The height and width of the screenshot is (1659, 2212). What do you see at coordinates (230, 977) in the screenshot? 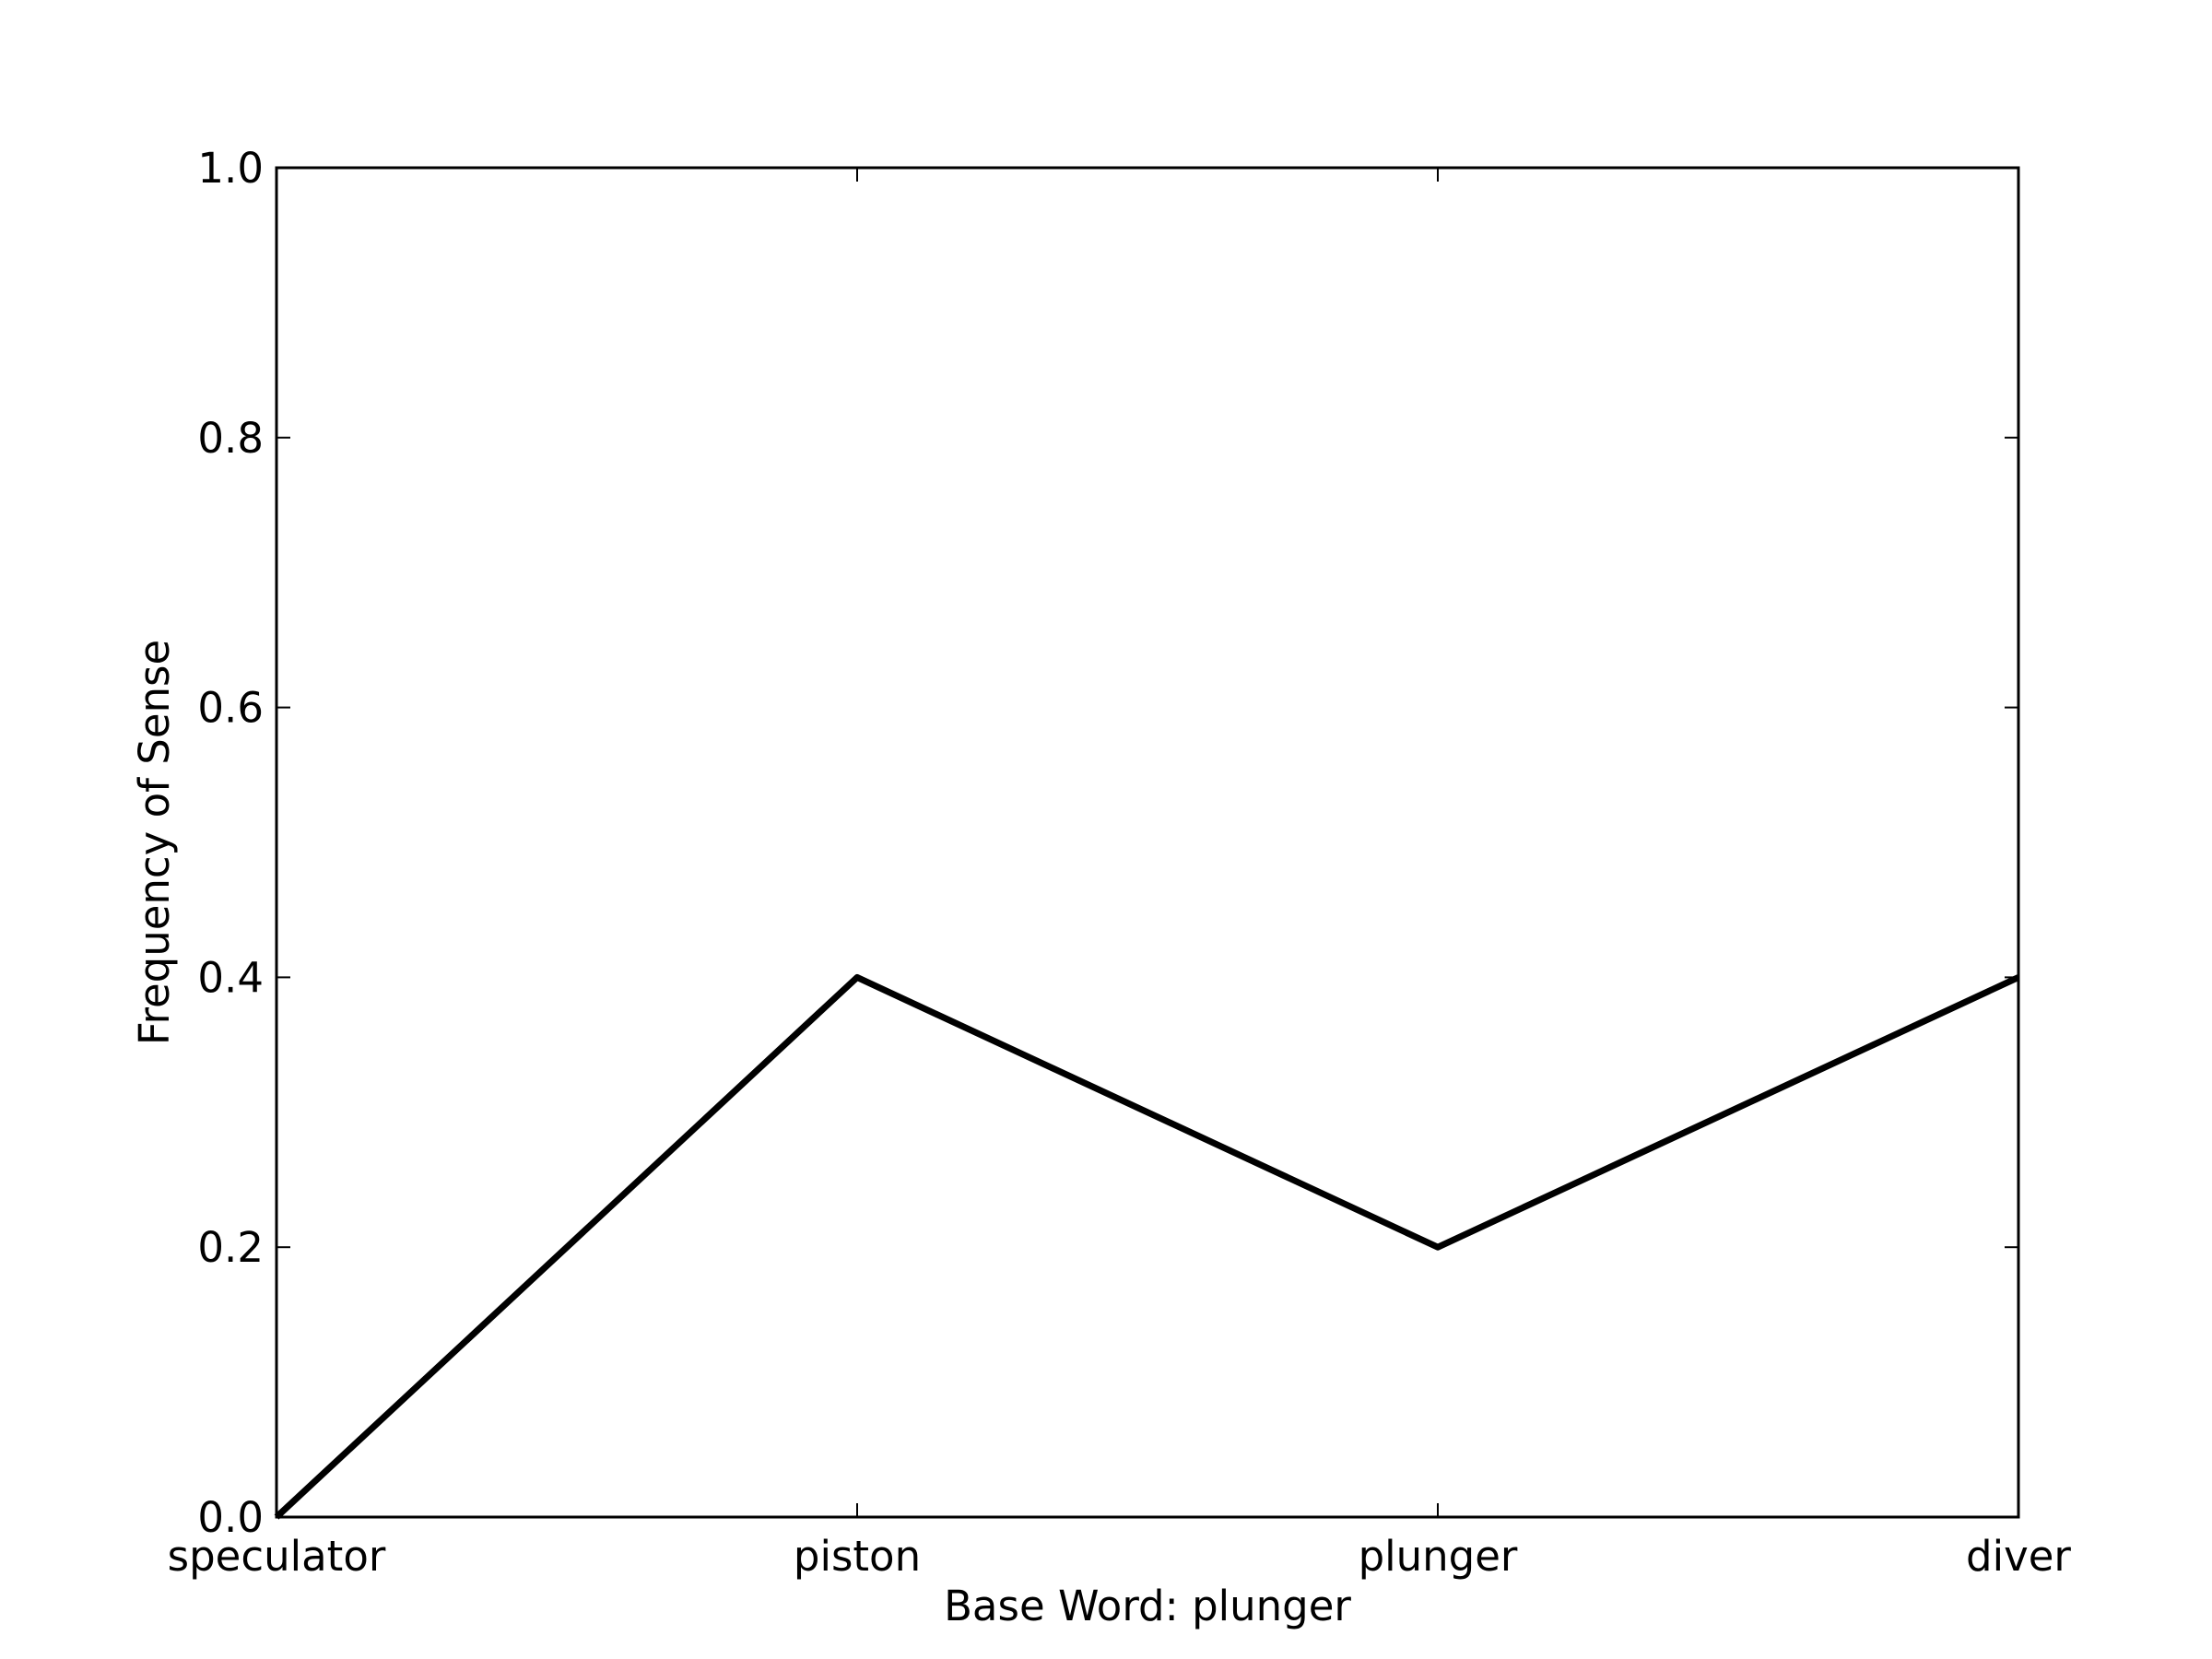
I see `y-tick-label: 0.4` at bounding box center [230, 977].